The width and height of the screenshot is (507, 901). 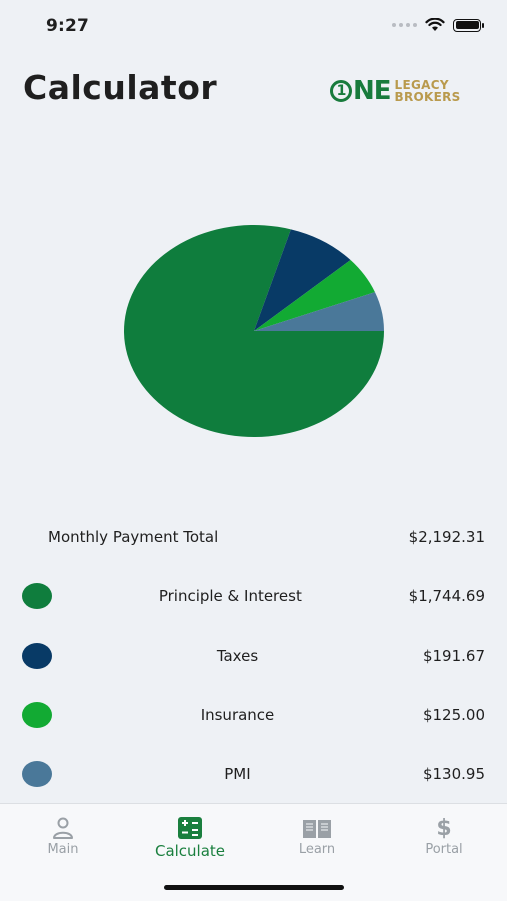 I want to click on legend-dot-pmi, so click(x=37, y=774).